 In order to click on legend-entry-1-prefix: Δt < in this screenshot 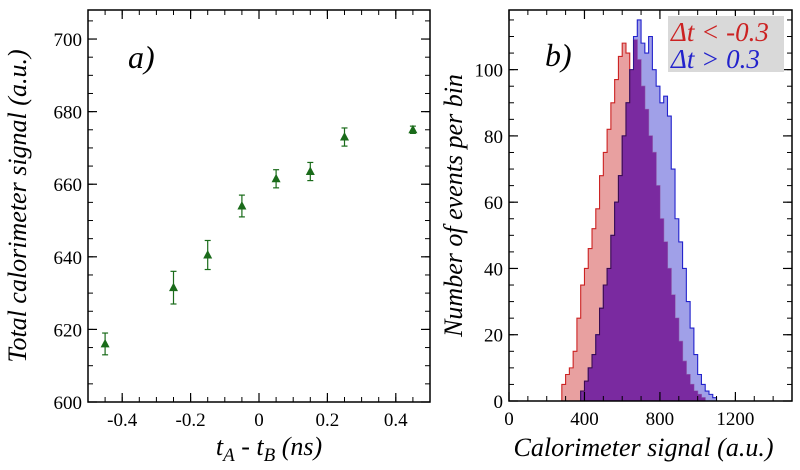, I will do `click(698, 32)`.